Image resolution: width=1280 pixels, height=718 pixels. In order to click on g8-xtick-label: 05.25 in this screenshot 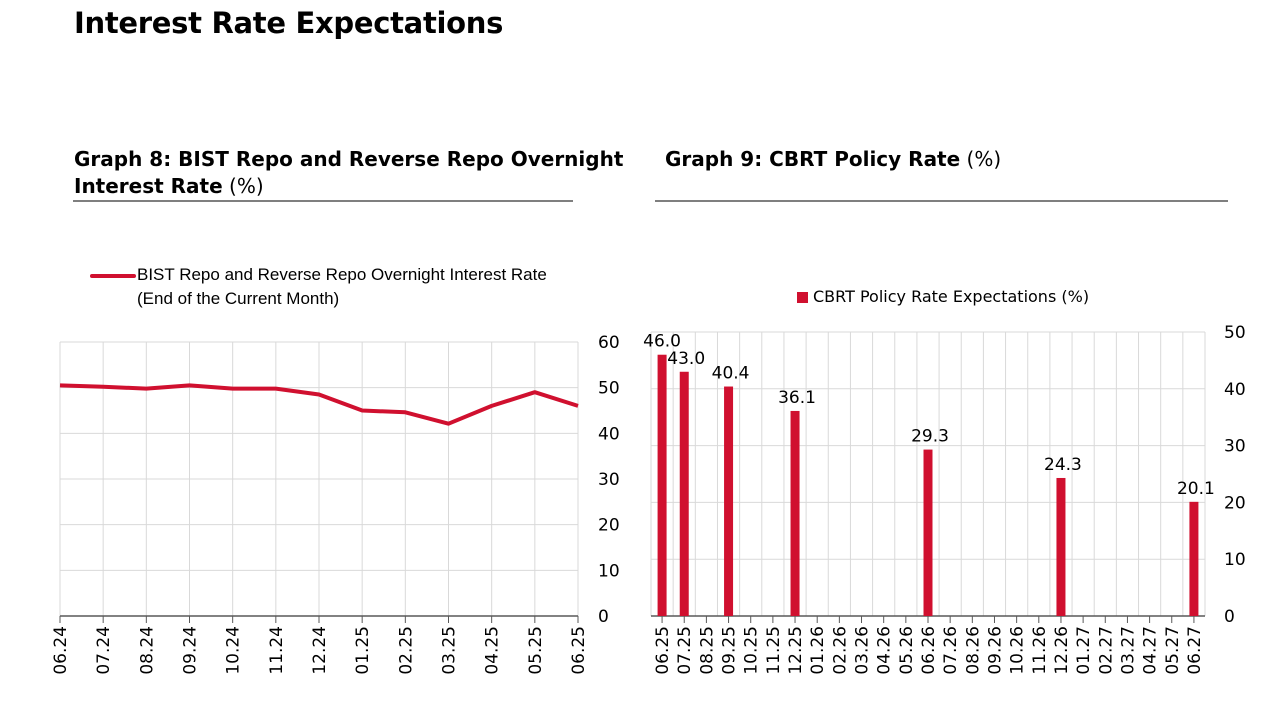, I will do `click(536, 650)`.